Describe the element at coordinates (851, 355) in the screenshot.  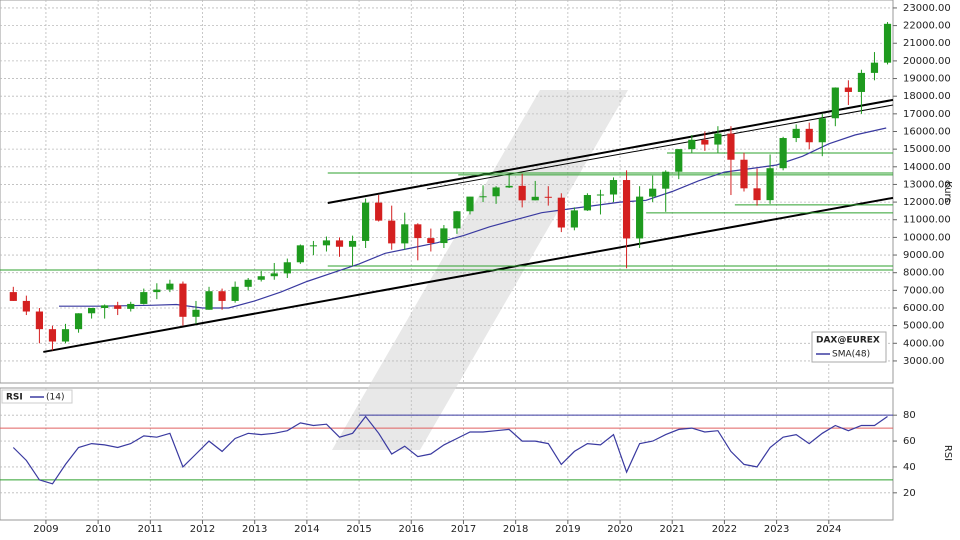
I see `legend-entry: SMA(48)` at that location.